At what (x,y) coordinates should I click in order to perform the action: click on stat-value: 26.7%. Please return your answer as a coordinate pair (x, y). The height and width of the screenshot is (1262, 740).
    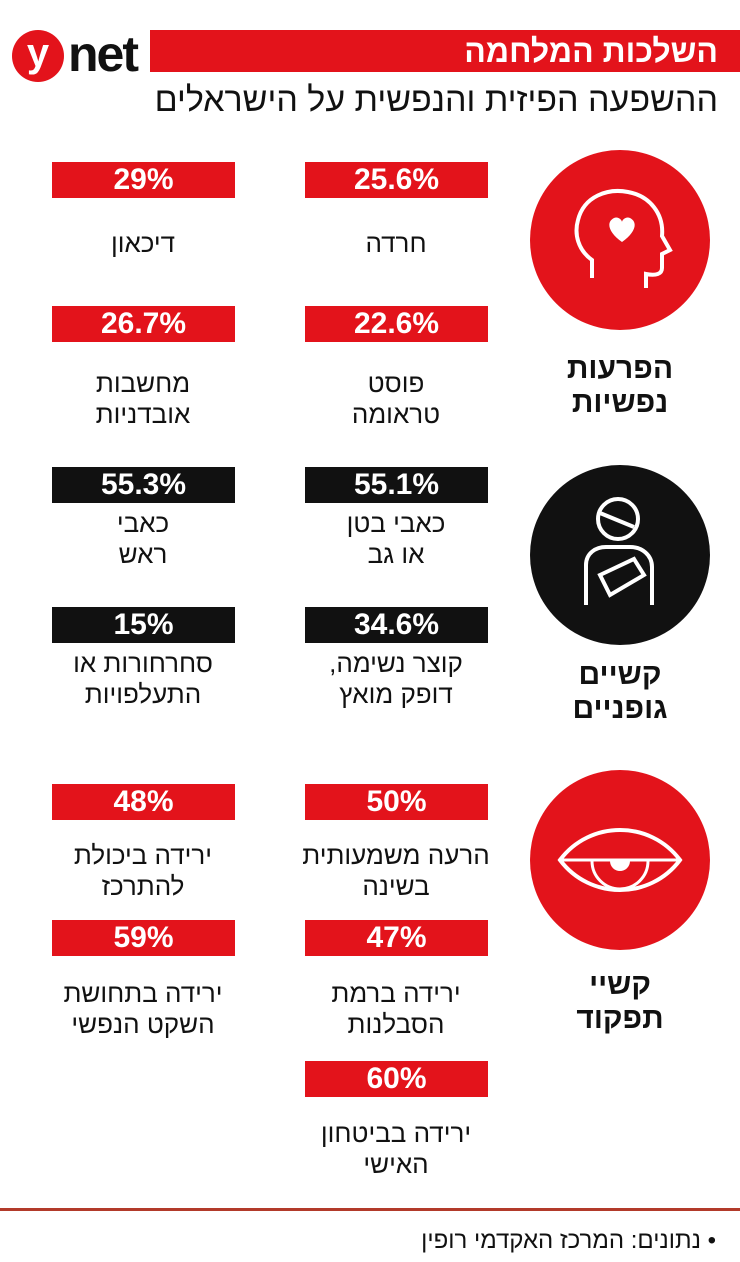
    Looking at the image, I should click on (143, 324).